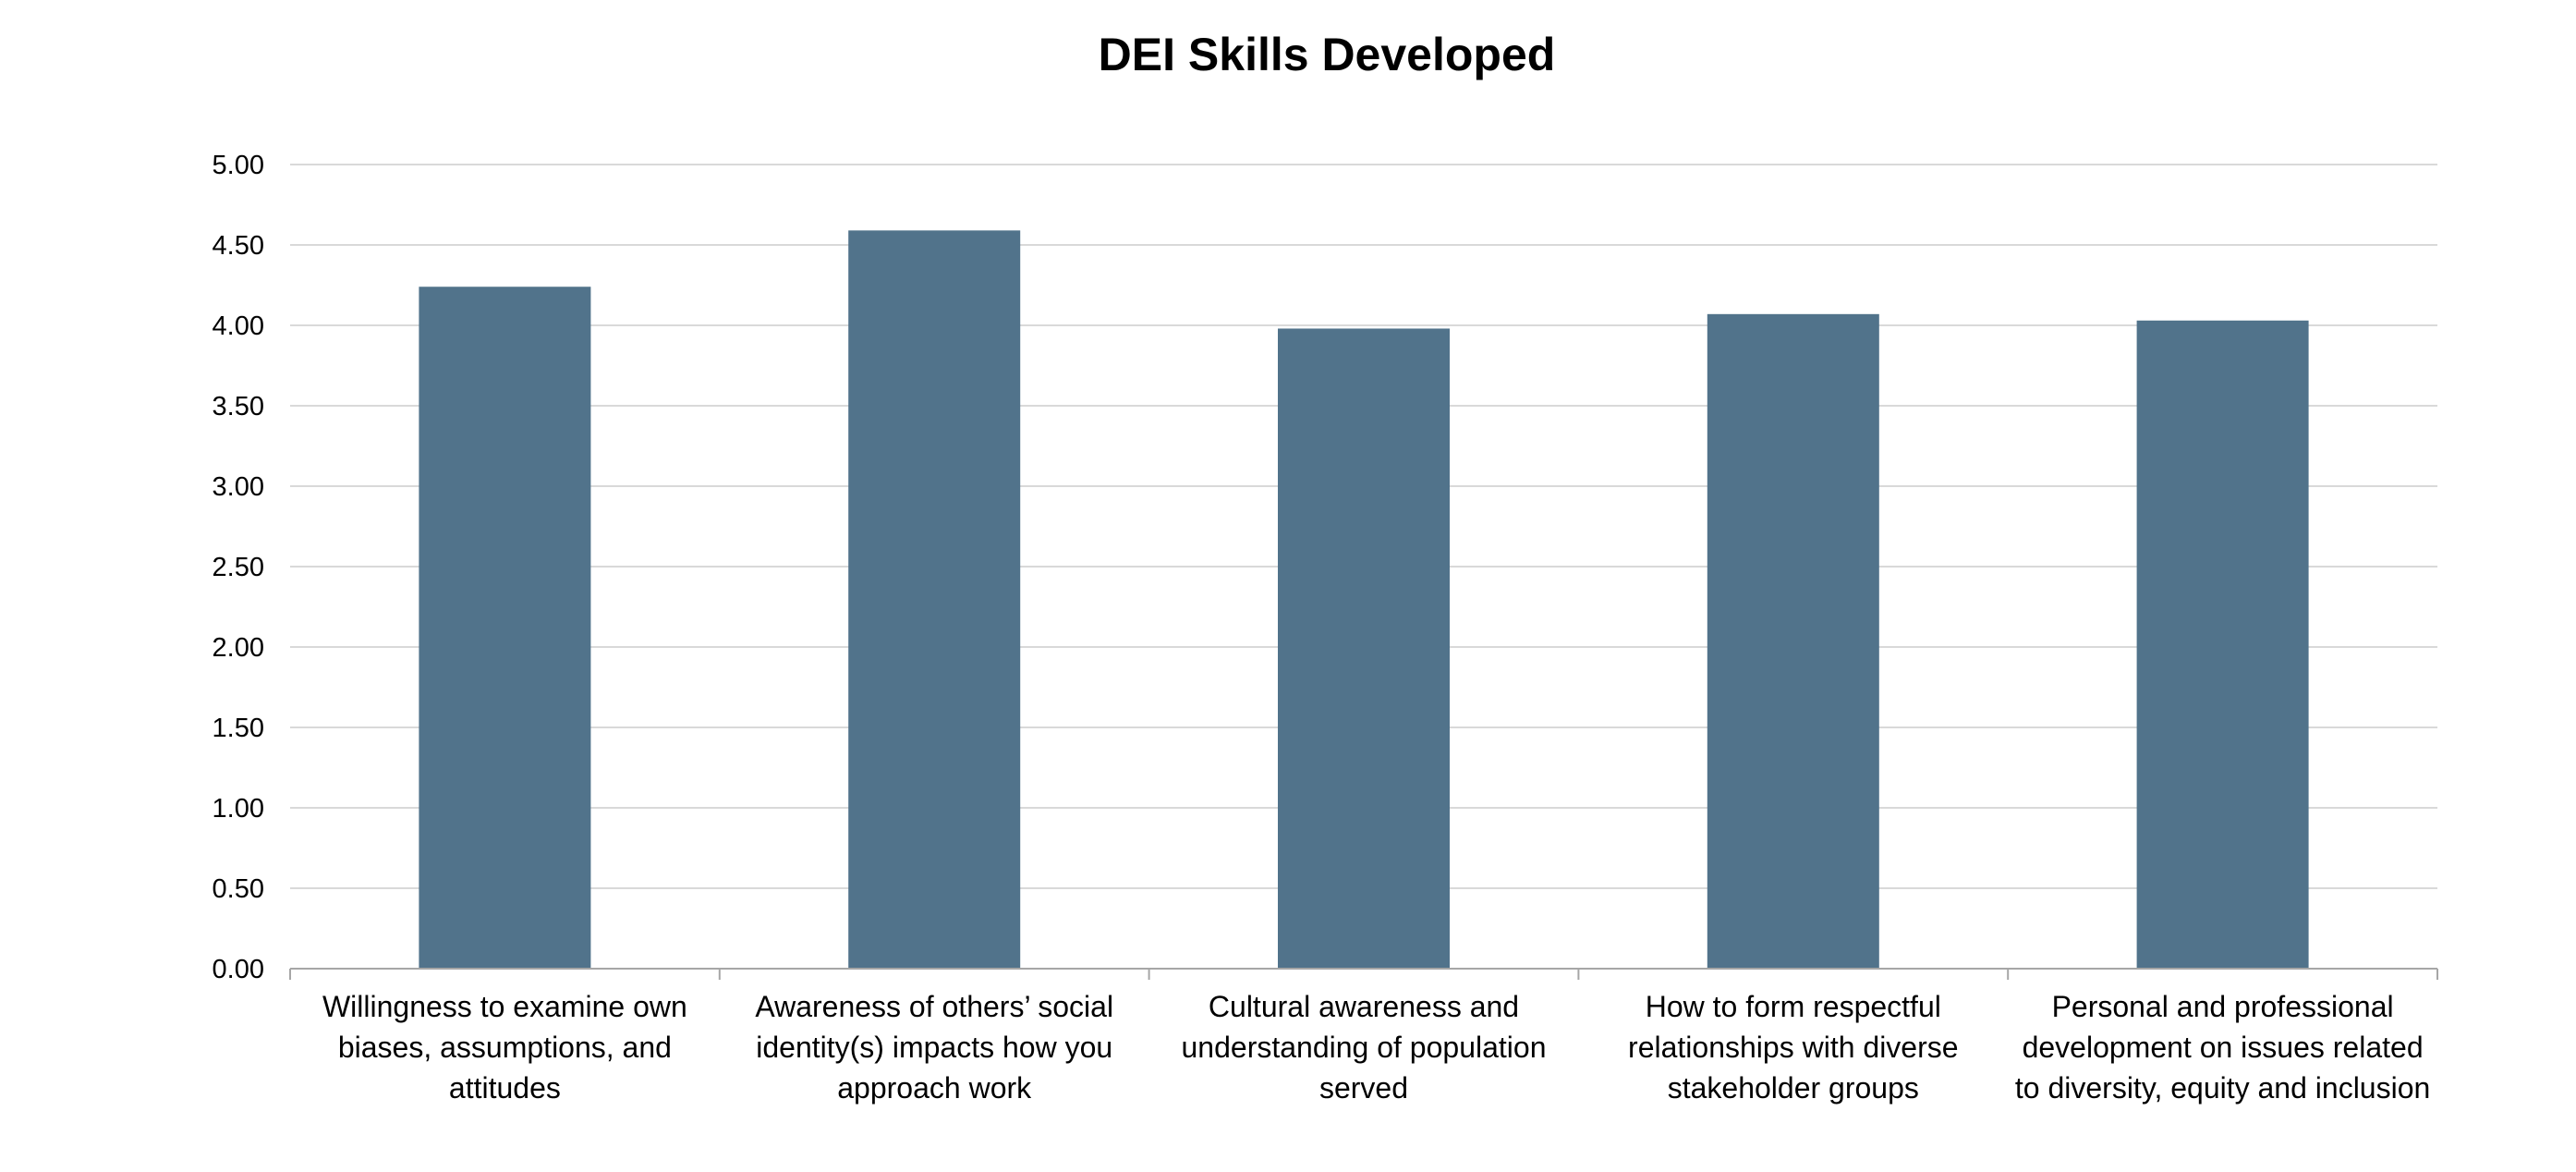  Describe the element at coordinates (238, 487) in the screenshot. I see `y-tick-label: 3.00` at that location.